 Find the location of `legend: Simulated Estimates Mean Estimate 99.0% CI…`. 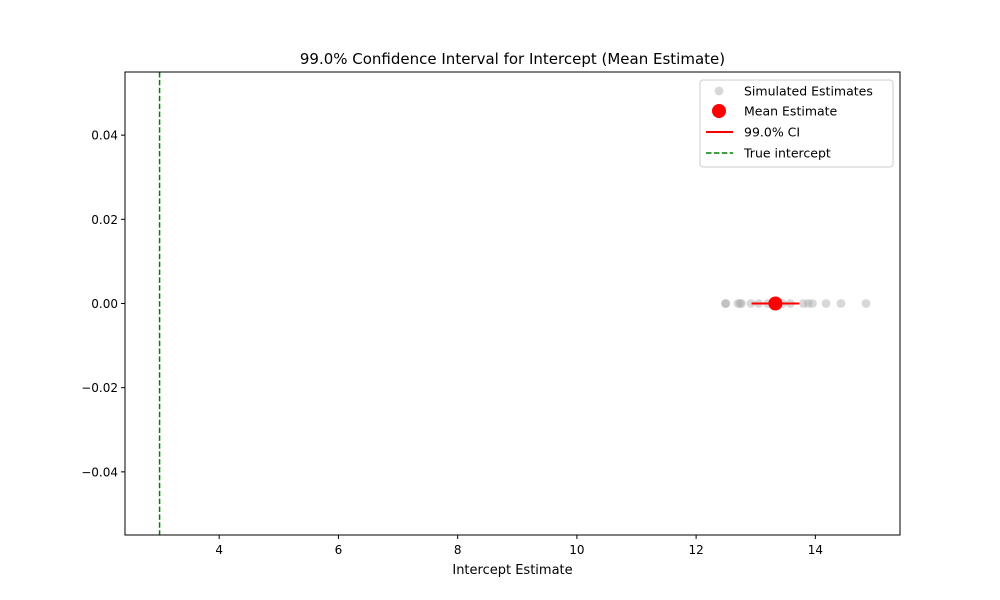

legend: Simulated Estimates Mean Estimate 99.0% CI… is located at coordinates (796, 123).